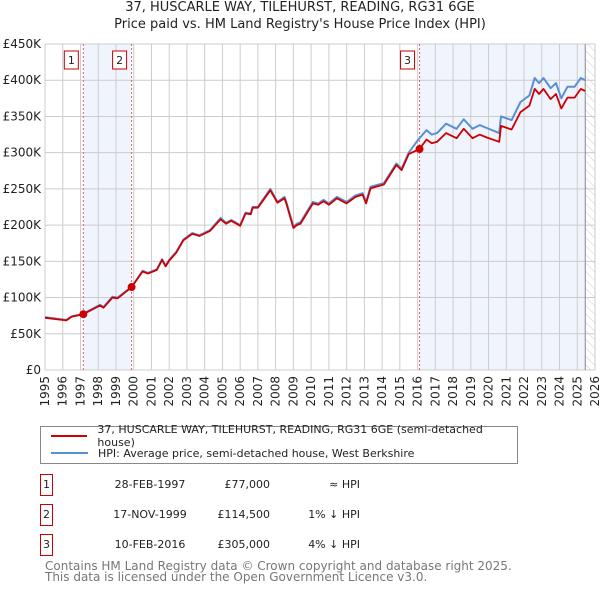 The width and height of the screenshot is (600, 590). What do you see at coordinates (290, 545) in the screenshot?
I see `sale-row: 3 10-FEB-2016 £305,000 4% ↓ HPI` at bounding box center [290, 545].